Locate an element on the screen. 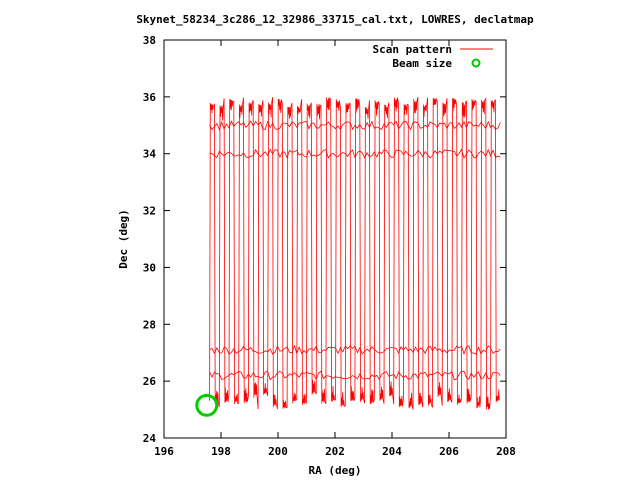 This screenshot has height=480, width=640. y-axis-label: Dec (deg) is located at coordinates (123, 239).